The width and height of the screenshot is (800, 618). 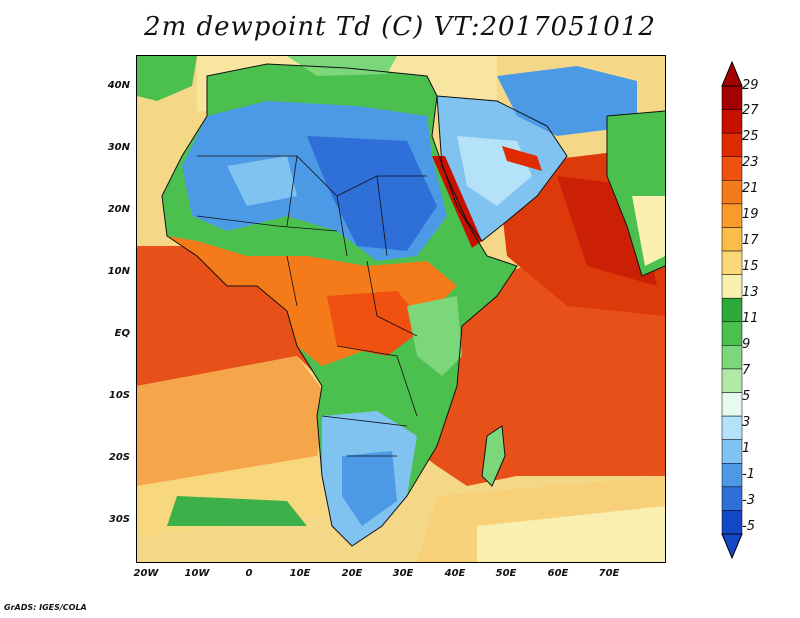 I want to click on lat-label-40n: 40N, so click(x=118, y=85).